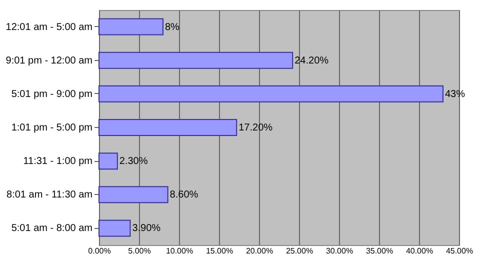  I want to click on data-label: 43%, so click(455, 94).